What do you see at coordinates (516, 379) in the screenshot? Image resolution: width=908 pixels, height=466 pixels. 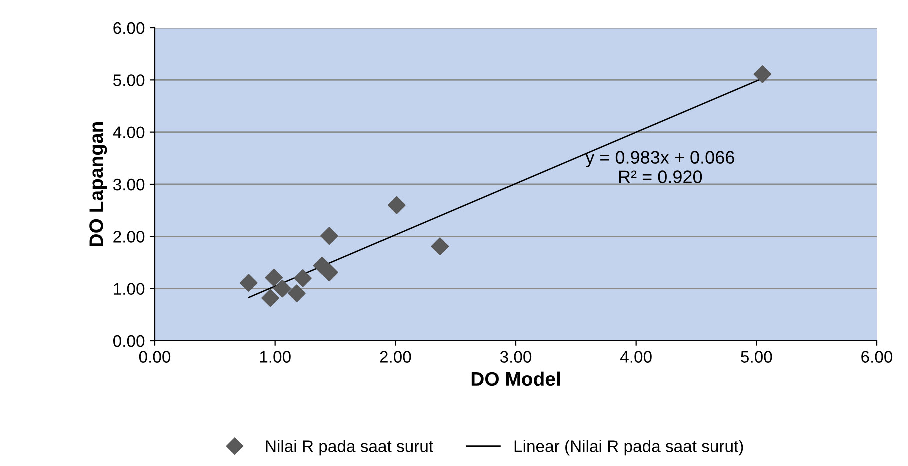 I see `x-axis-title: DO Model` at bounding box center [516, 379].